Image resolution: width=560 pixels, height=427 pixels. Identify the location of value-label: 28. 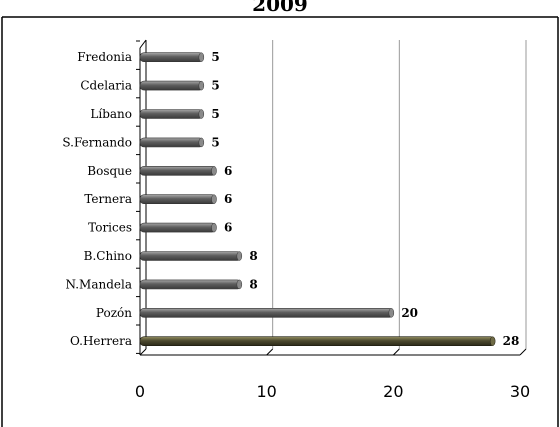
(511, 341).